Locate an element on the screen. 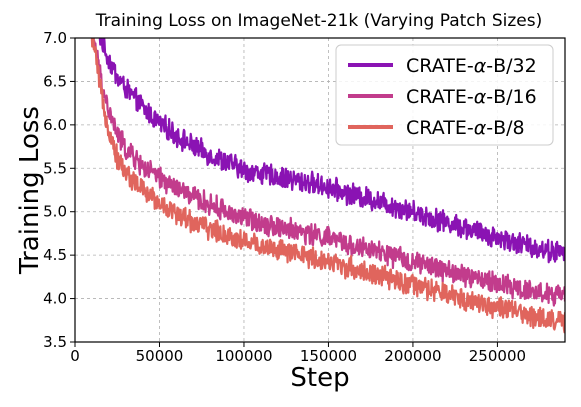 This screenshot has height=407, width=581. legend-box is located at coordinates (444, 95).